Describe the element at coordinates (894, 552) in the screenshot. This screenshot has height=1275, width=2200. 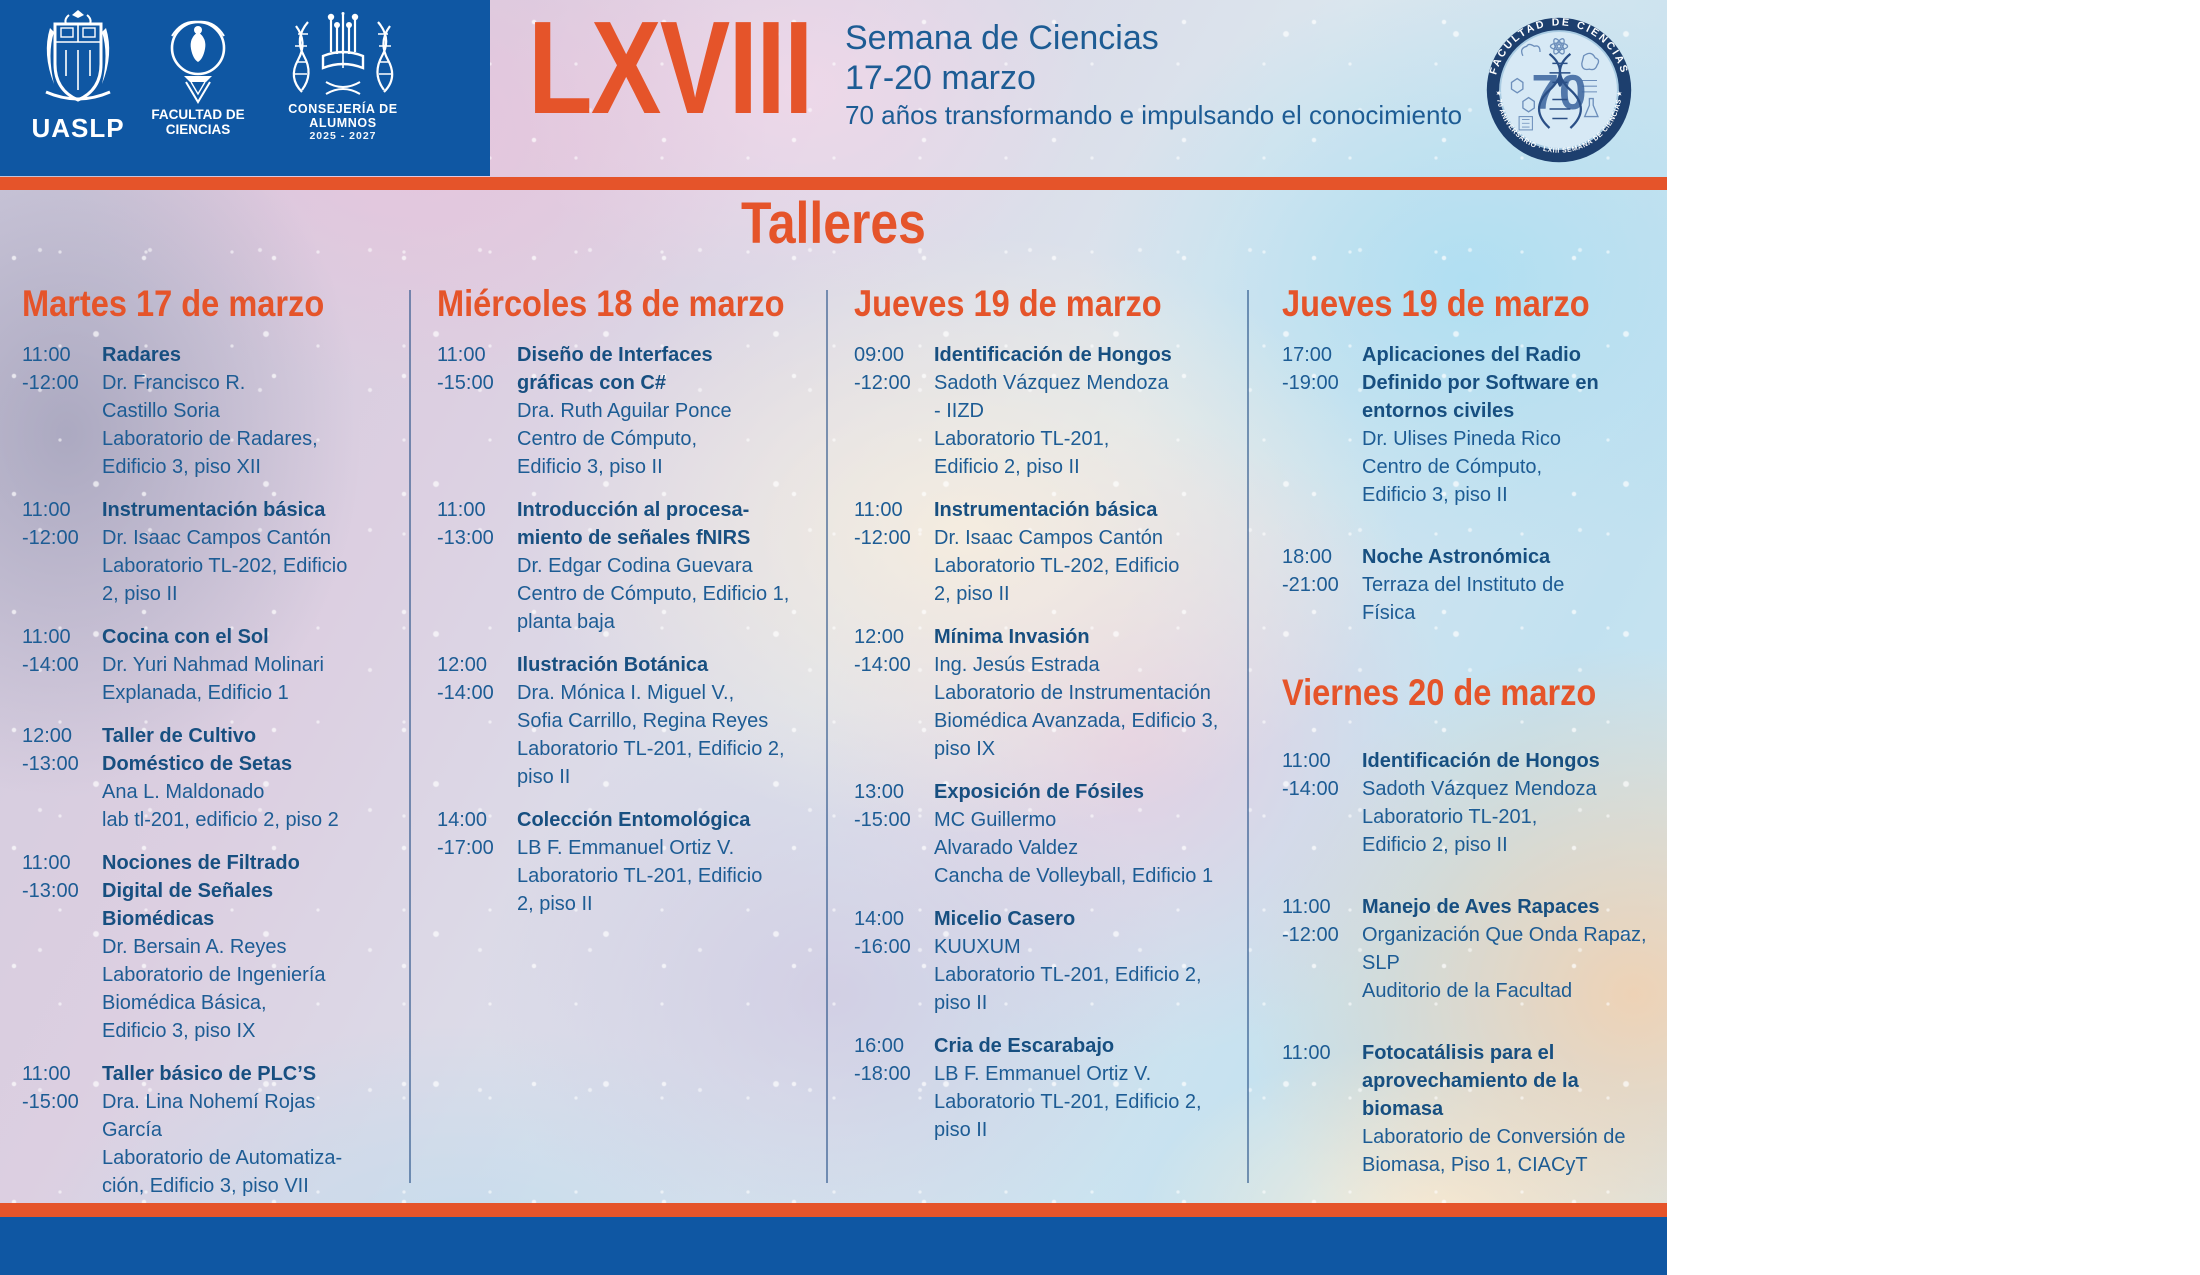
I see `workshop-time-range: 11:00 -12:00` at that location.